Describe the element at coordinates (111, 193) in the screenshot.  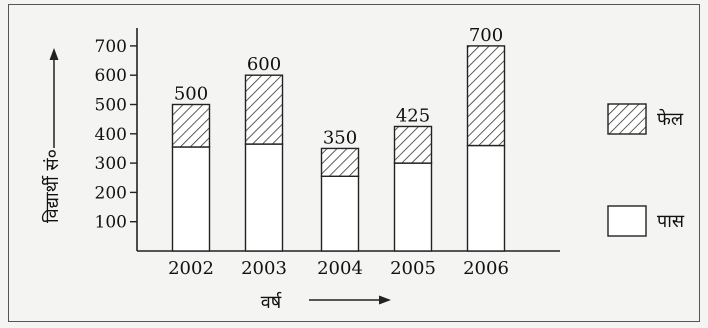
I see `y-tick-label: 200` at that location.